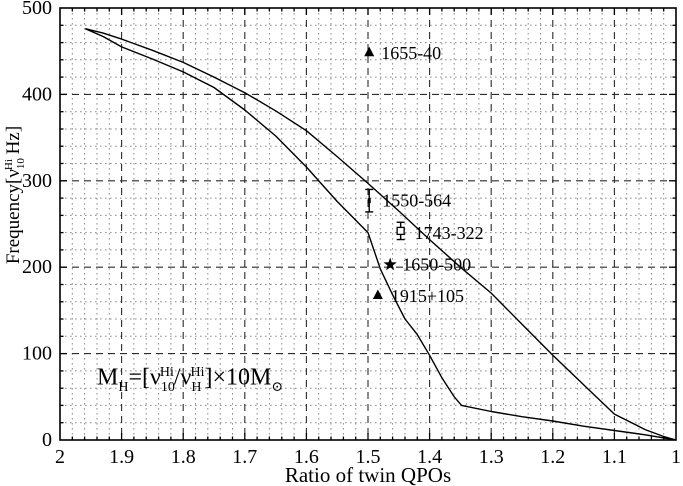 The image size is (683, 486). What do you see at coordinates (614, 457) in the screenshot?
I see `x-tick-label: 1.1` at bounding box center [614, 457].